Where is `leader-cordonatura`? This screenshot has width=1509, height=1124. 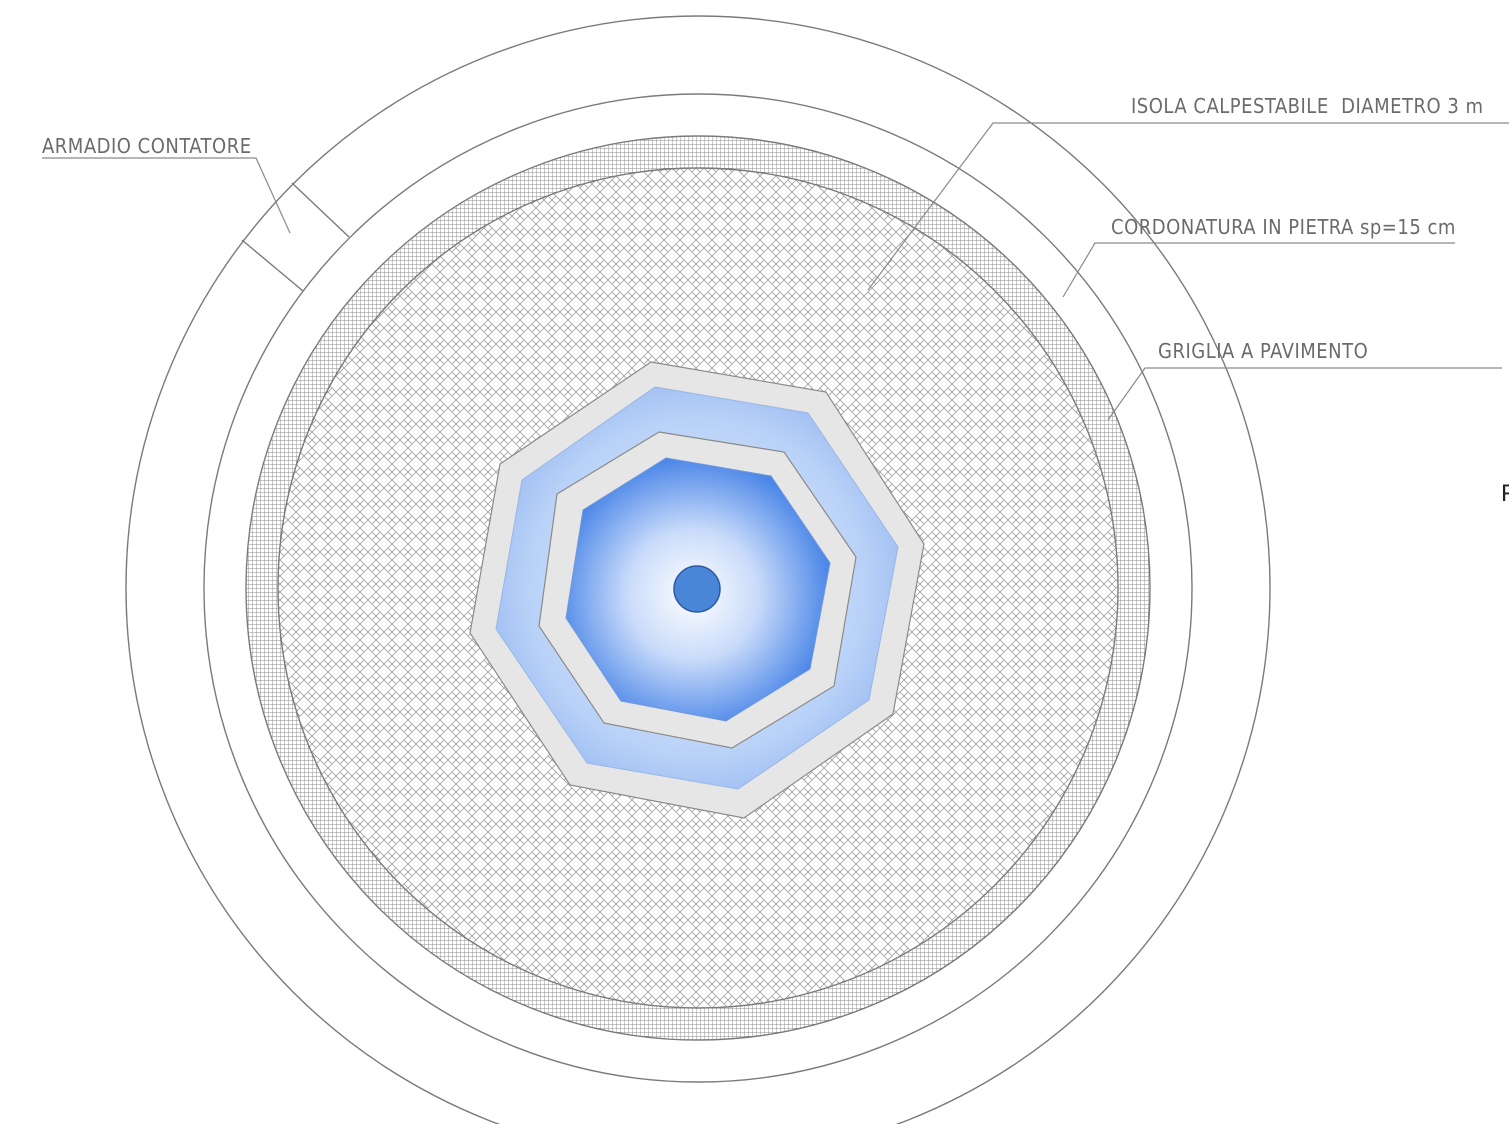 leader-cordonatura is located at coordinates (1258, 270).